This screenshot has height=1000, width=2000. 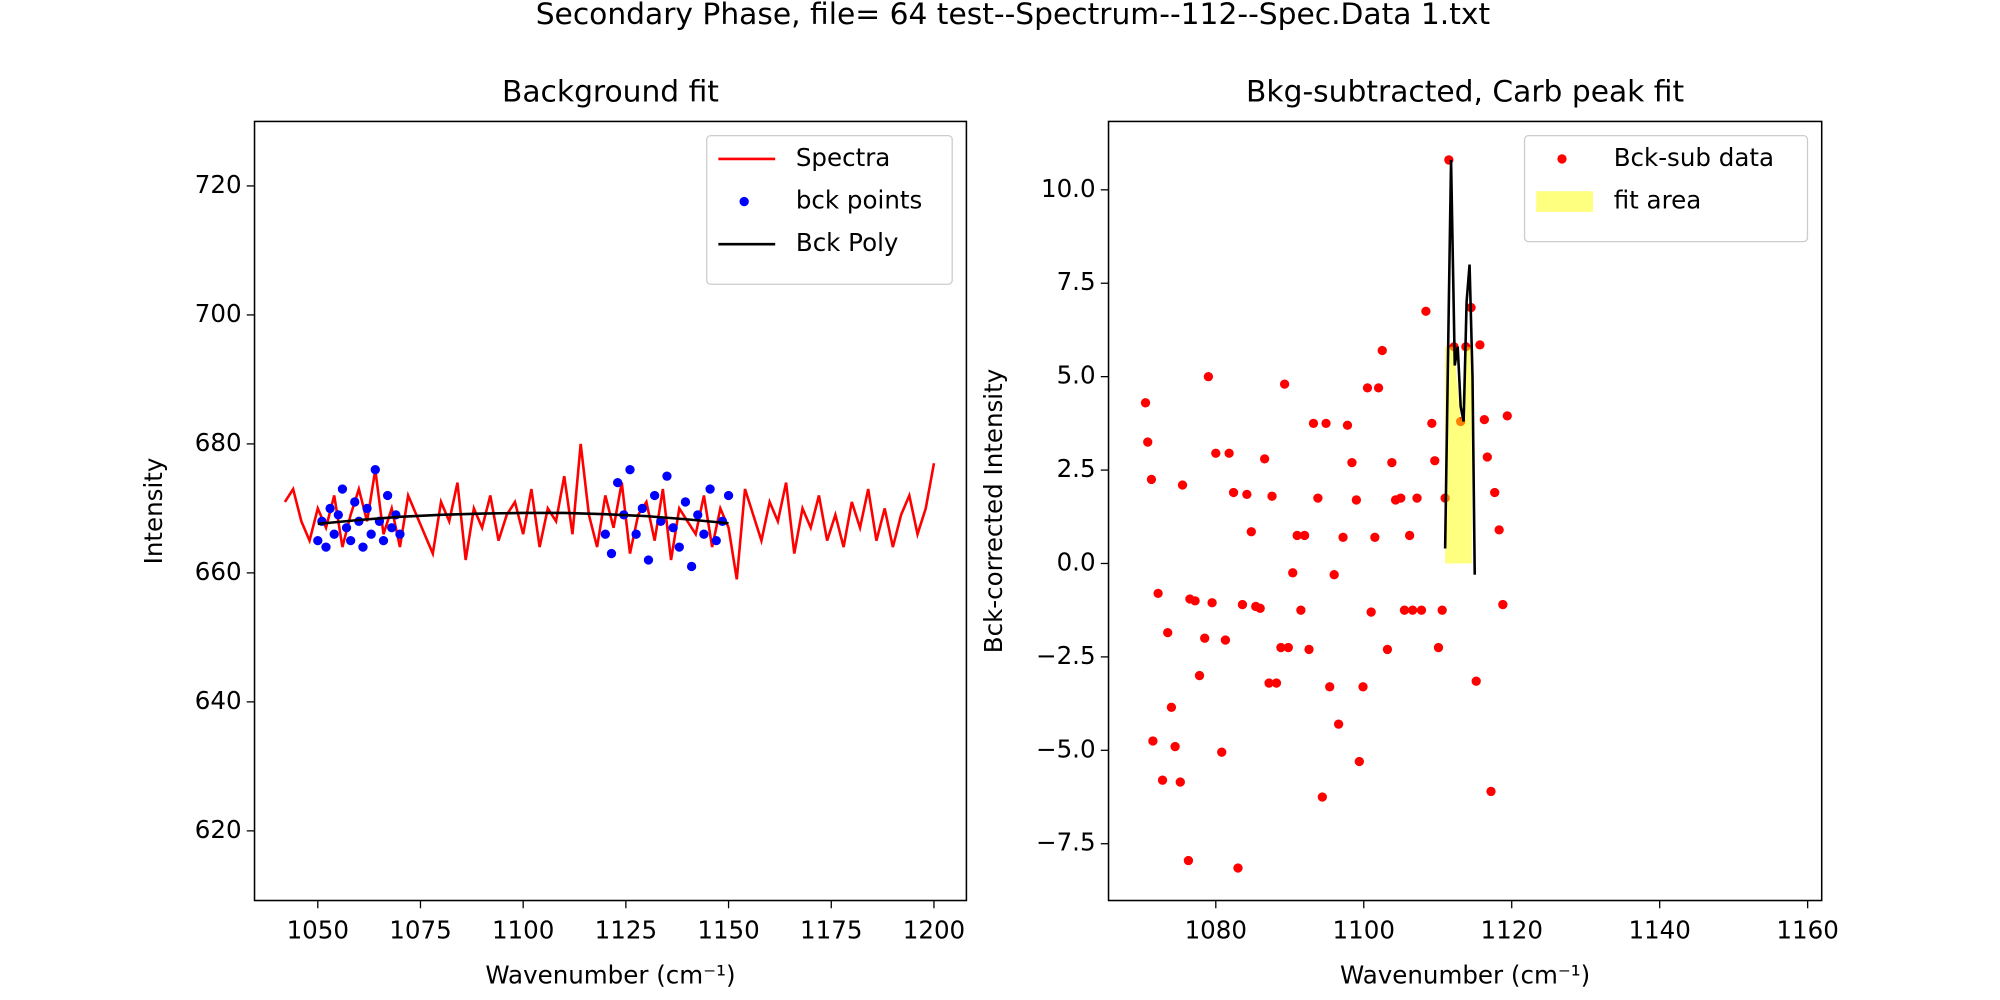 I want to click on y-tick-label: 680, so click(x=218, y=442).